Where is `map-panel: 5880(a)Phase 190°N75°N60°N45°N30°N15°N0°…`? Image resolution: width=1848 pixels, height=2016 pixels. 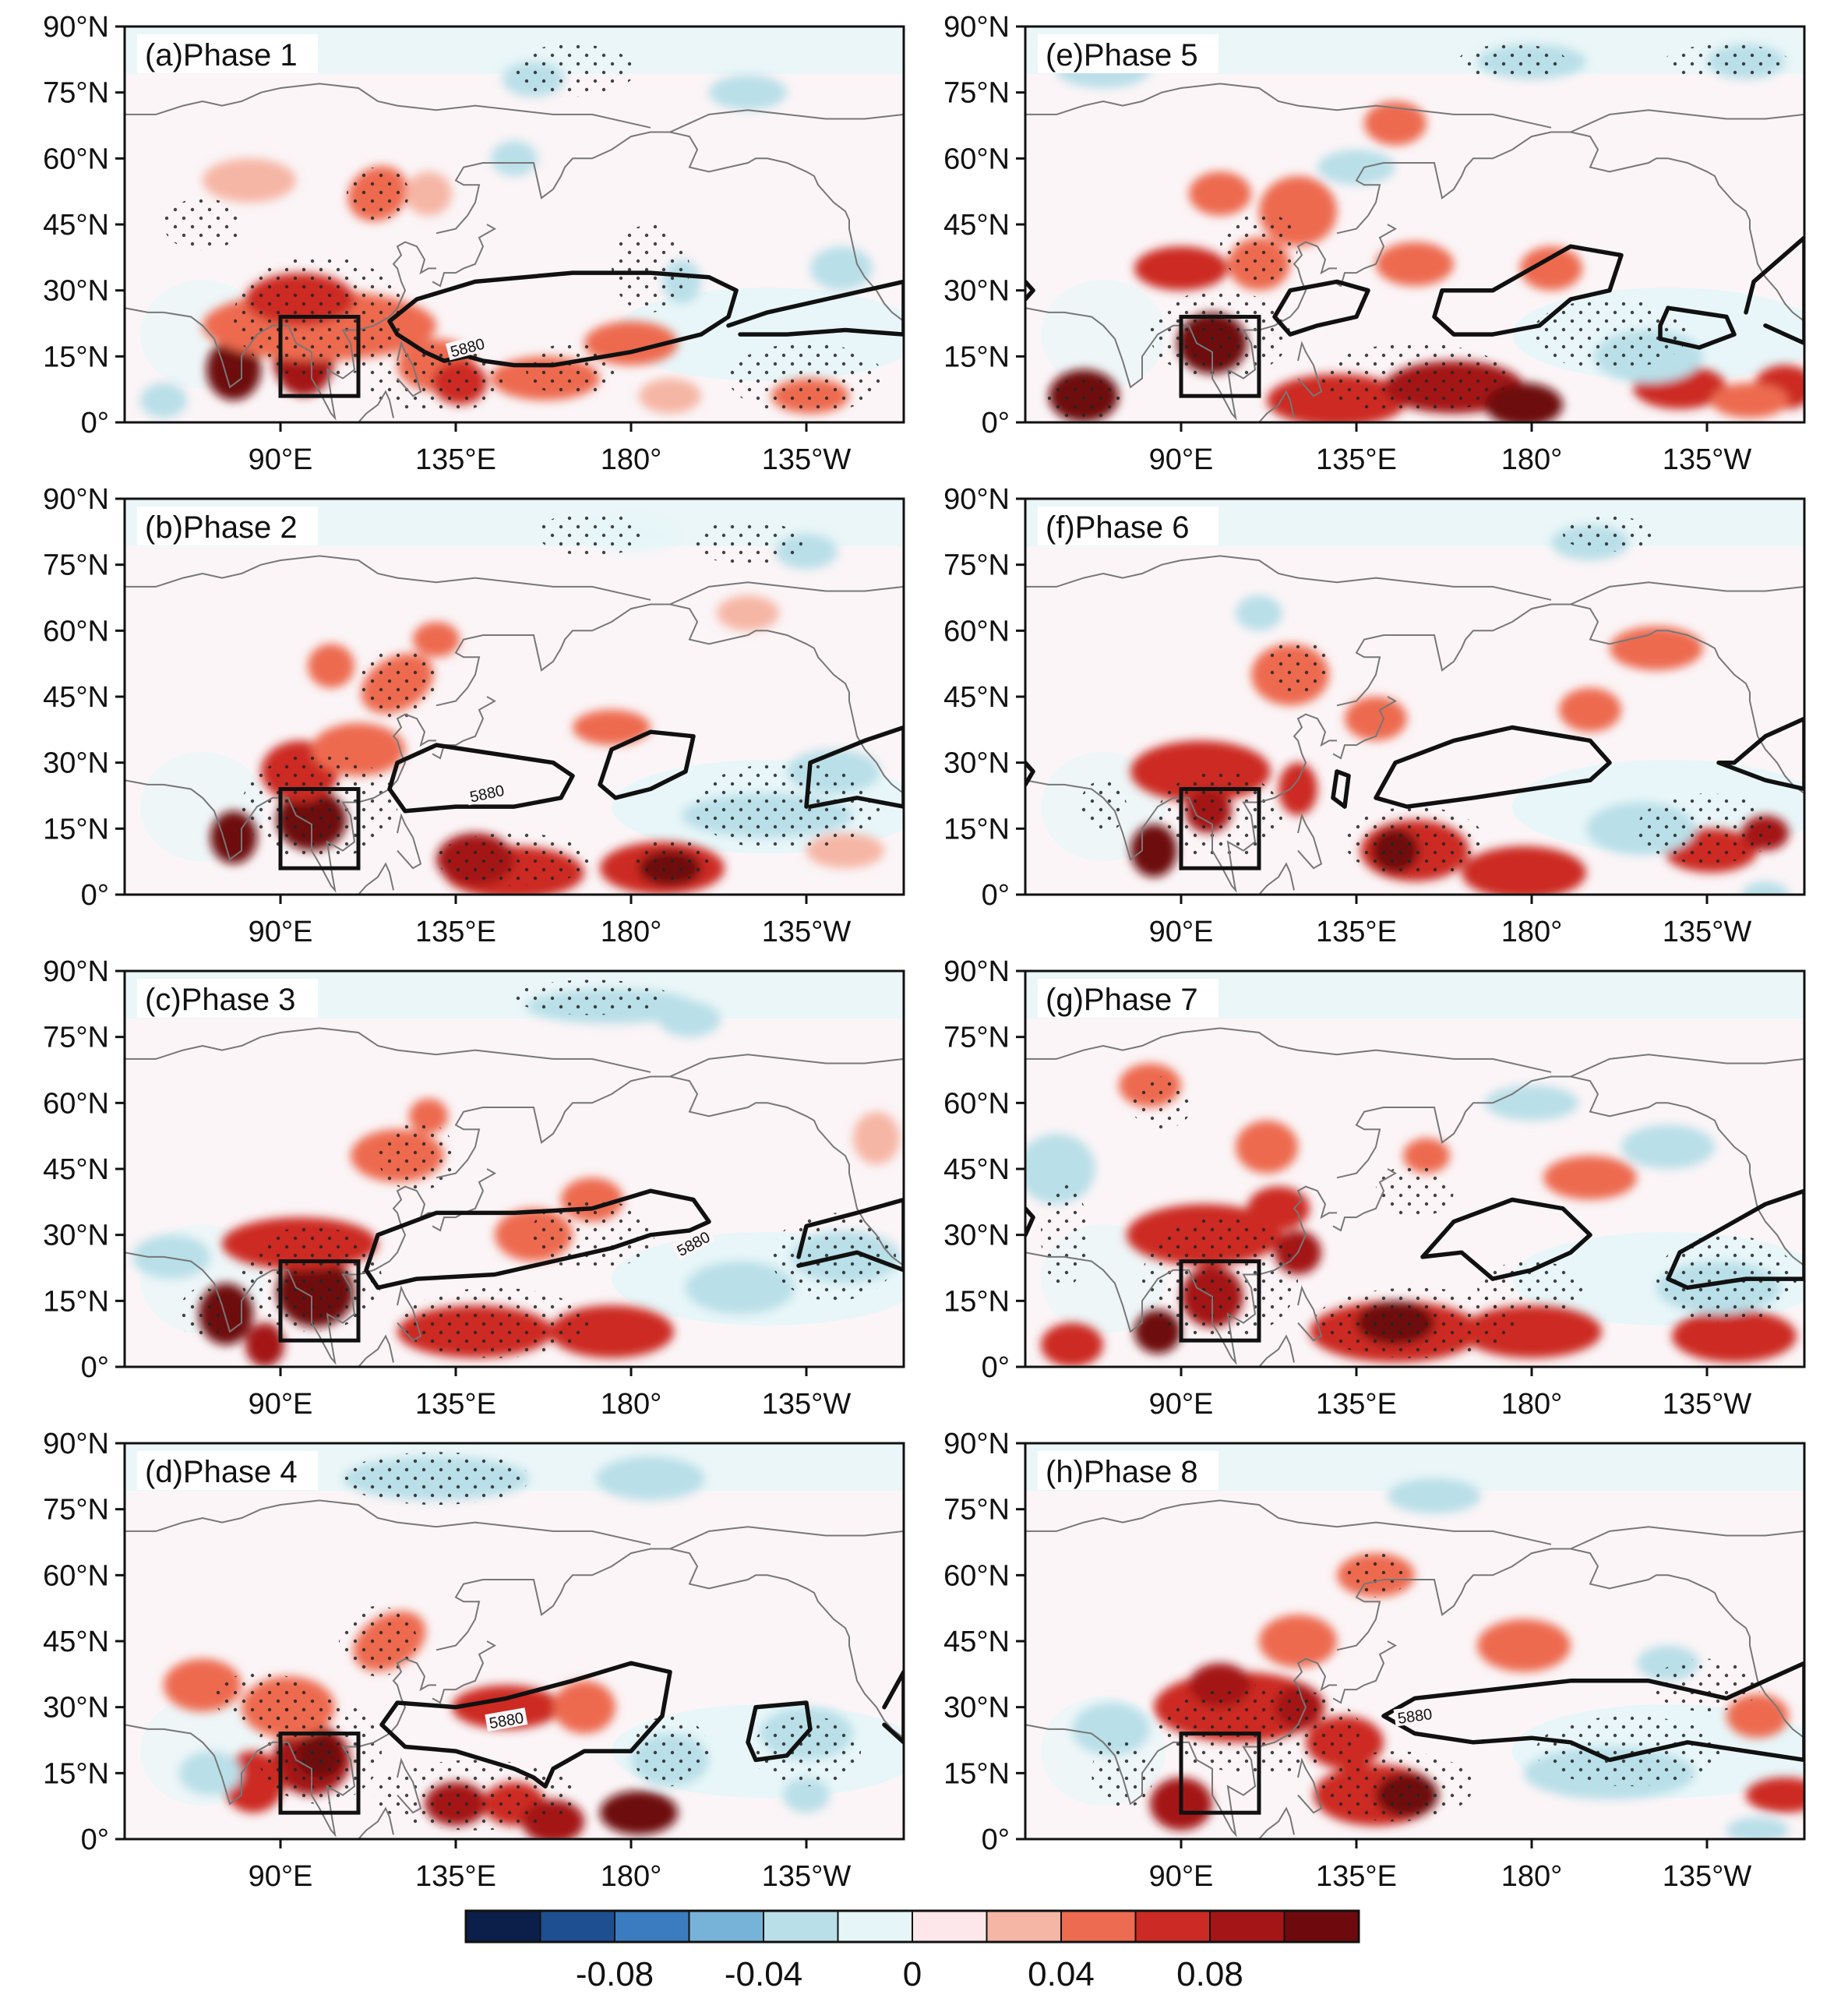
map-panel: 5880(a)Phase 190°N75°N60°N45°N30°N15°N0°… is located at coordinates (474, 243).